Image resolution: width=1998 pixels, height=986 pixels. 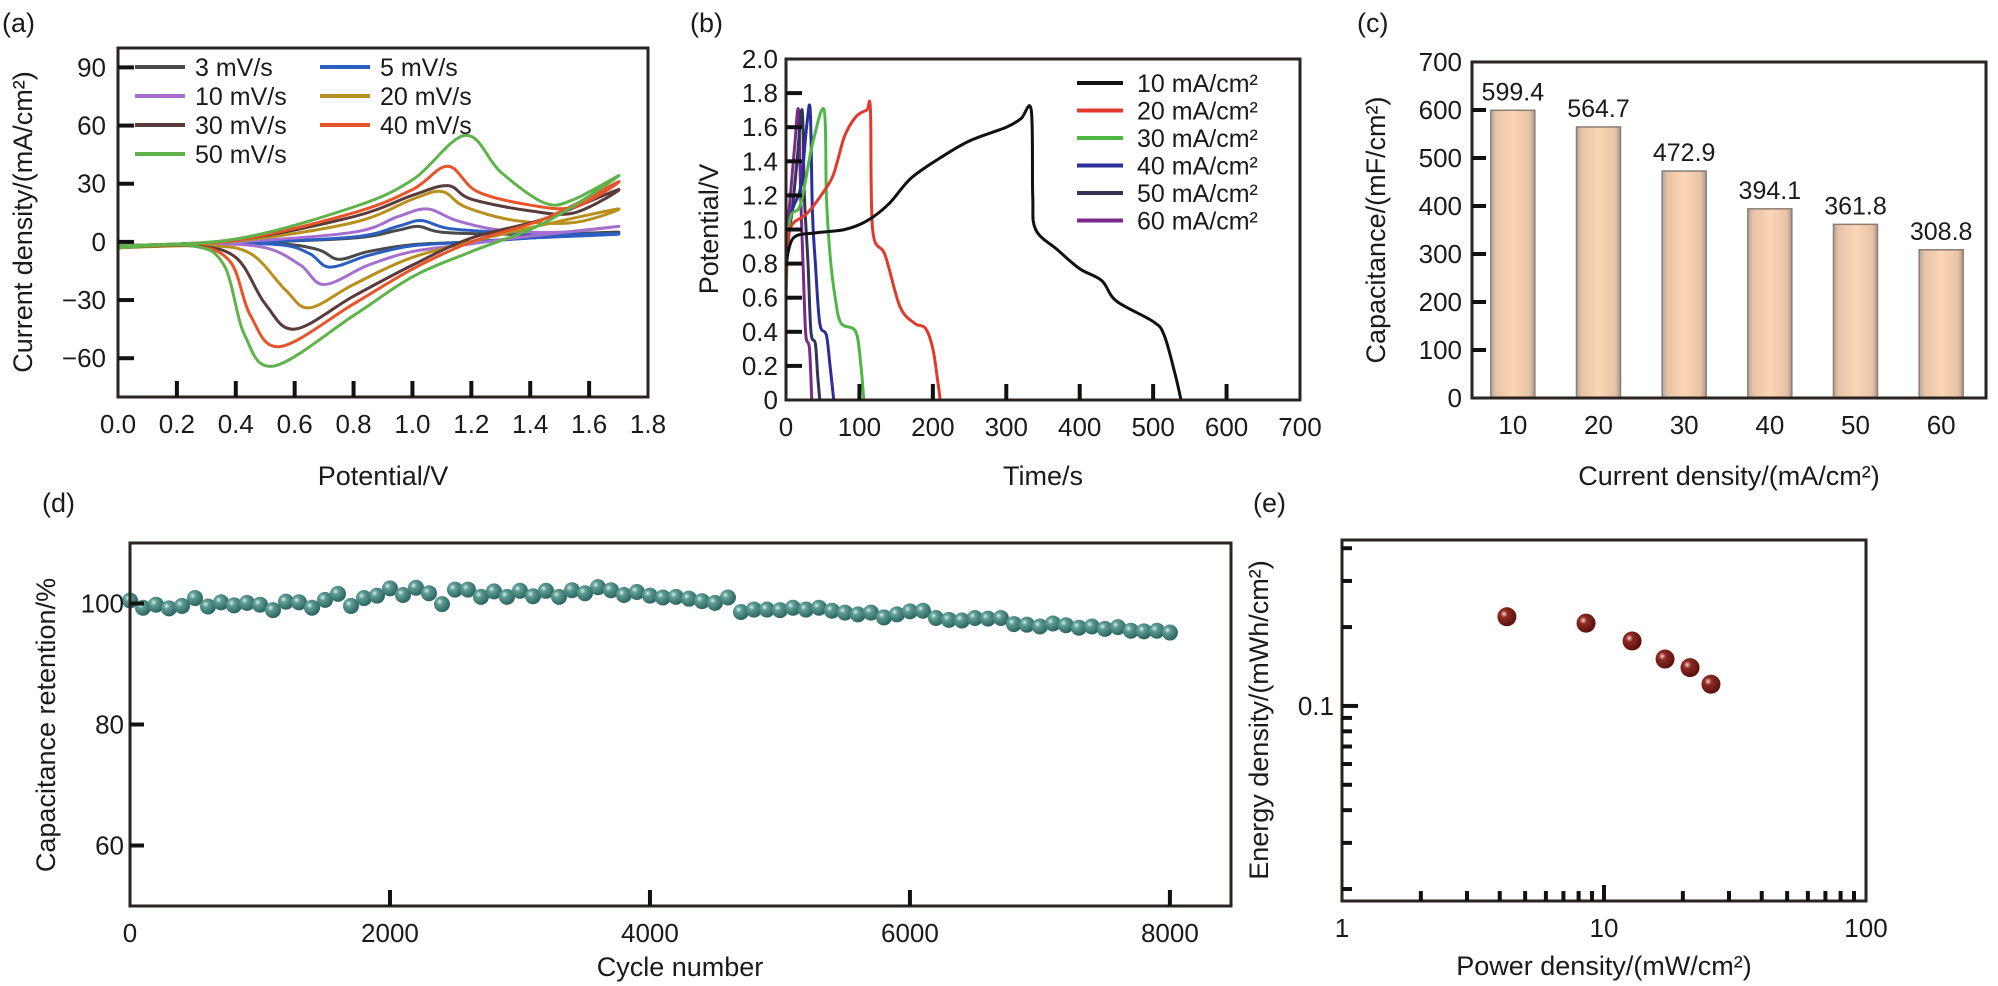 What do you see at coordinates (1376, 229) in the screenshot?
I see `y-axis-label: Capacitance/(mF/cm²)` at bounding box center [1376, 229].